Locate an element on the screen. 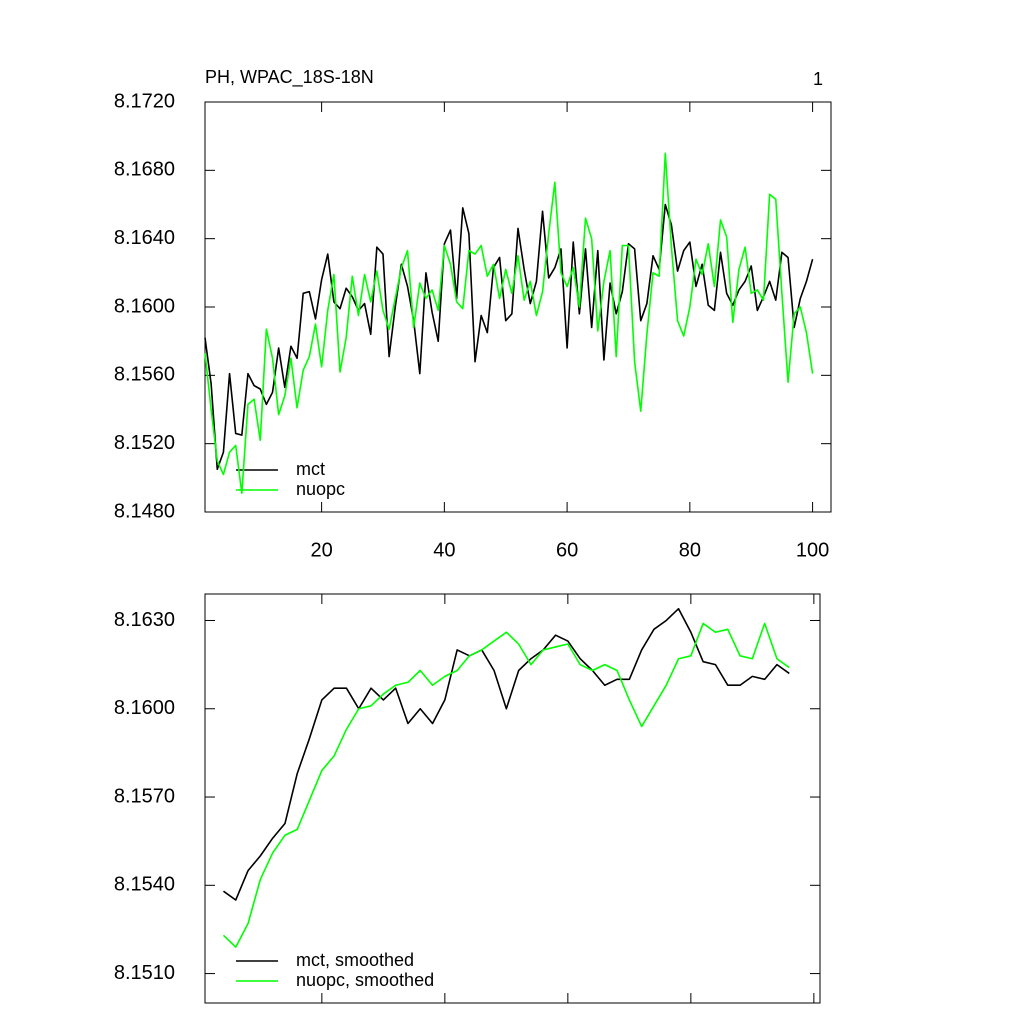 This screenshot has width=1024, height=1024. y-tick-label: 8.1480 is located at coordinates (144, 511).